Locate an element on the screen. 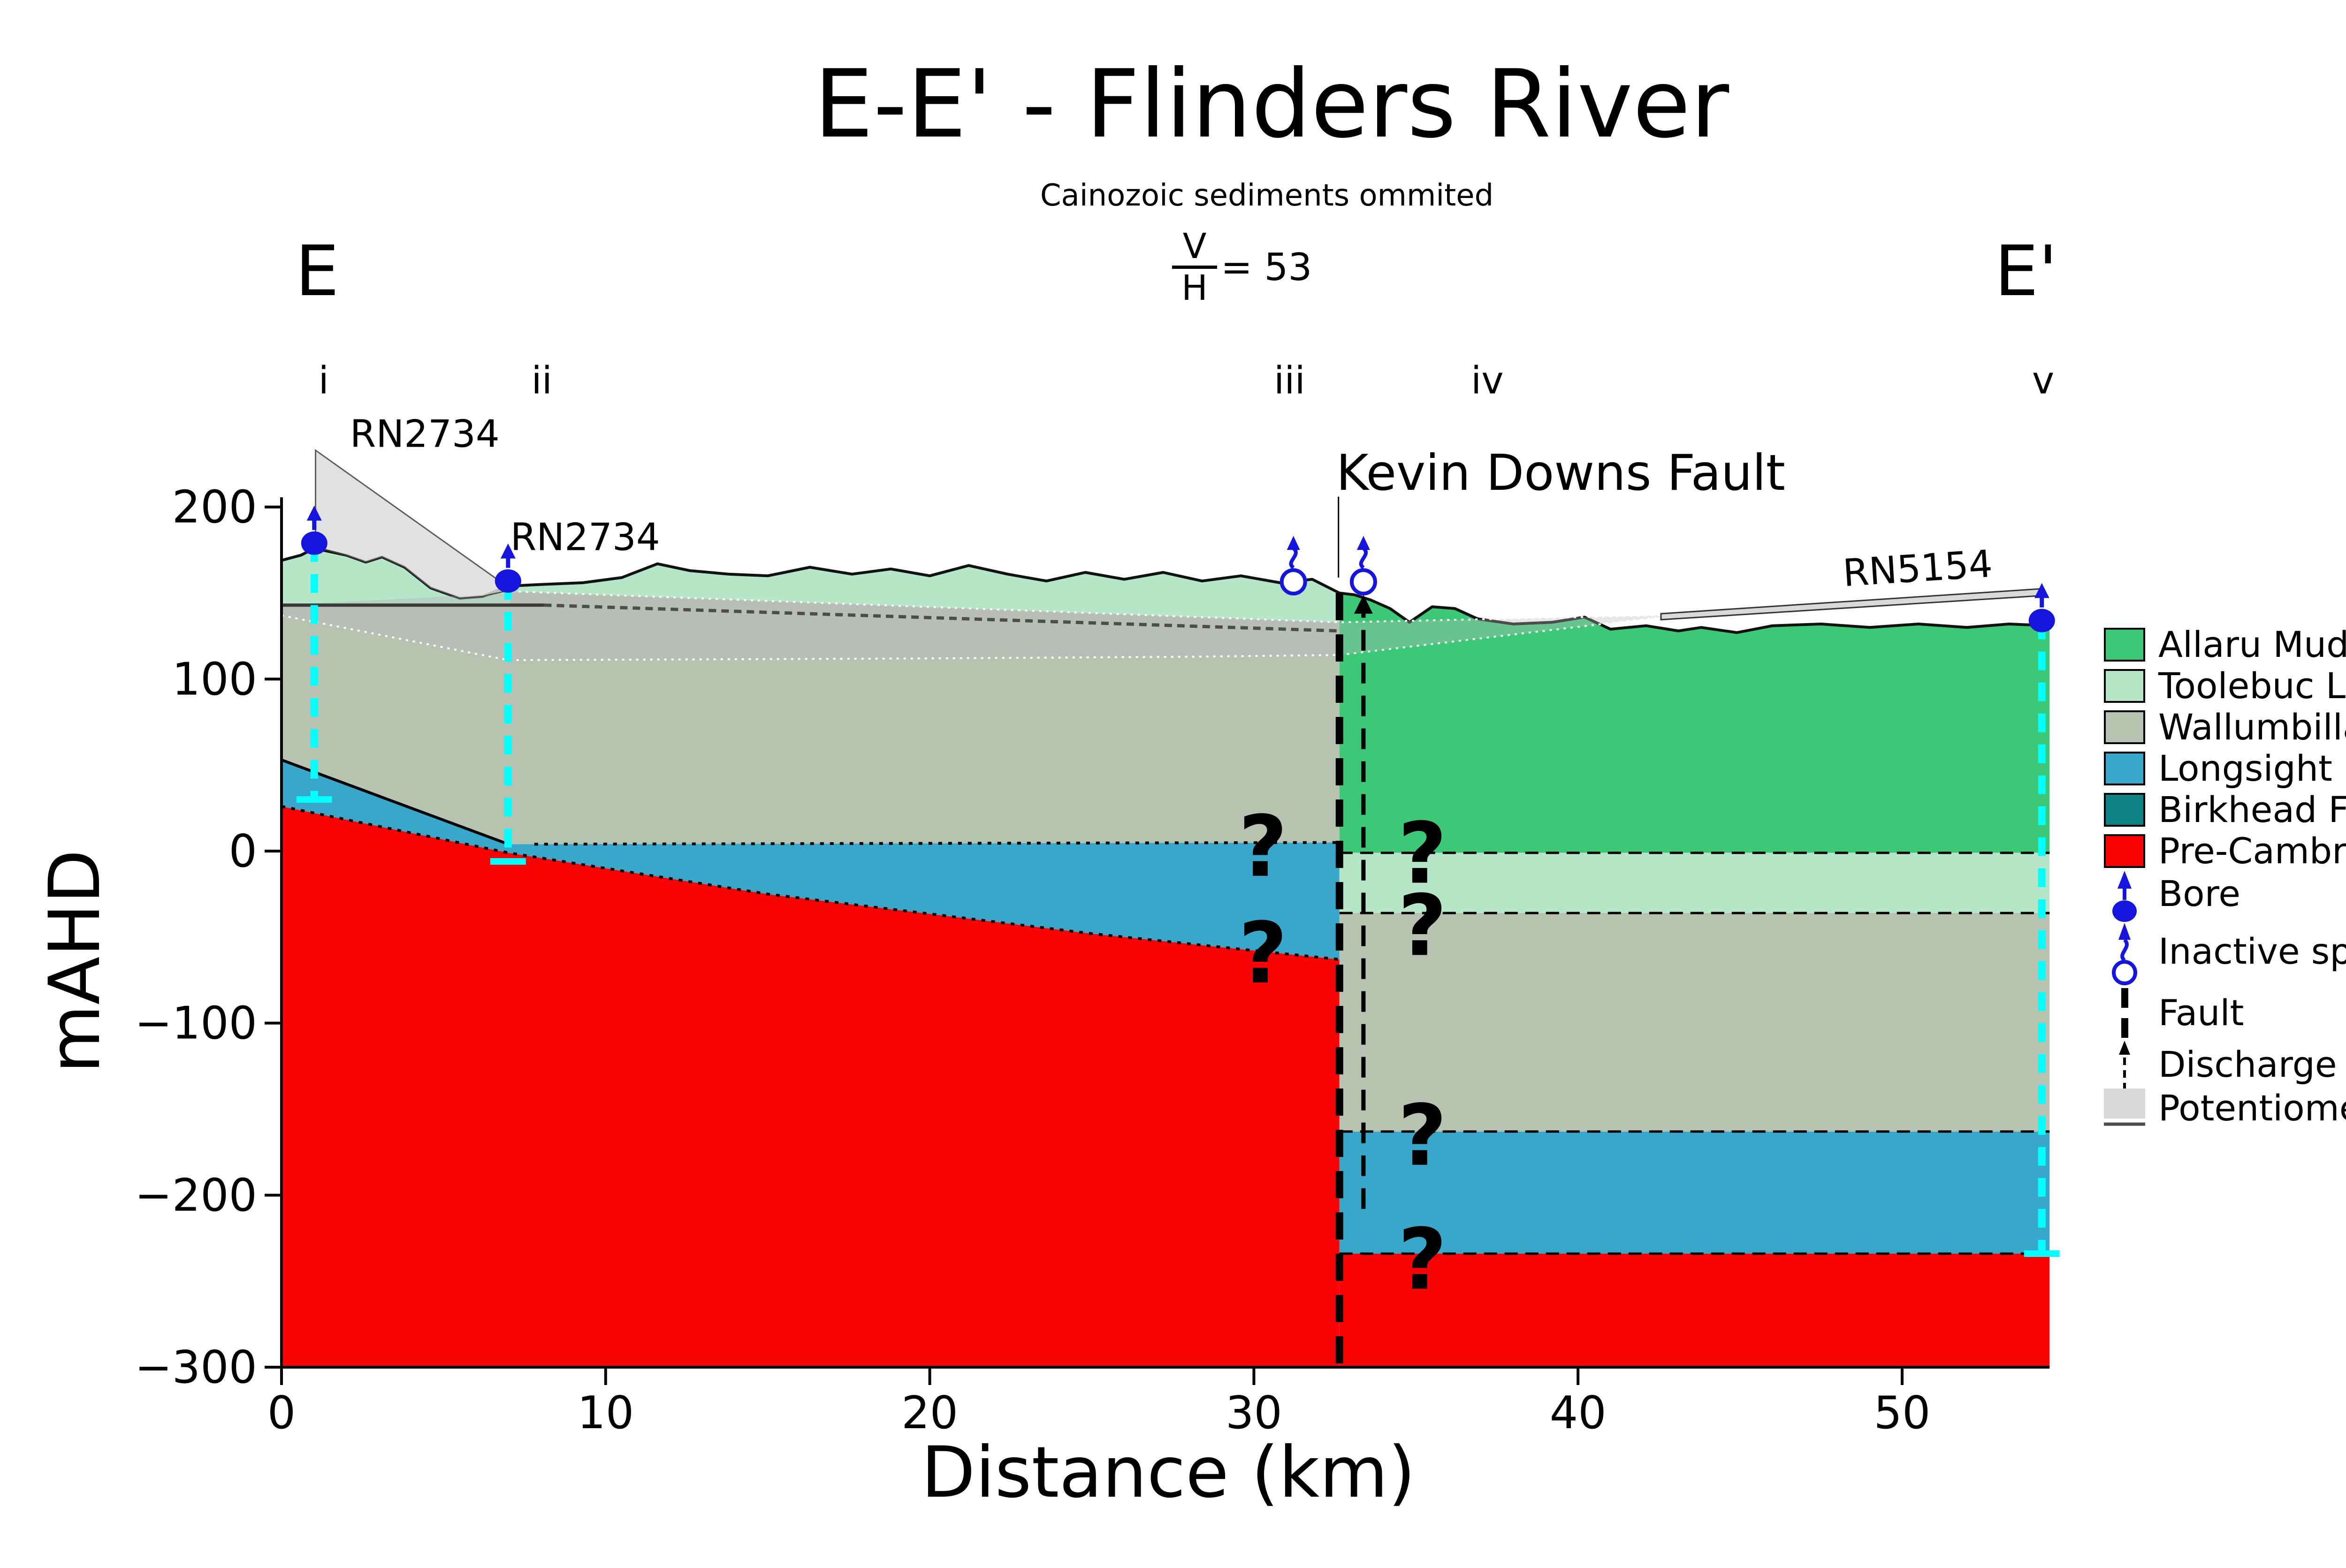 The height and width of the screenshot is (1568, 2346). legend-item-toolebuc-limestone: Toolebuc Limestone is located at coordinates (2224, 686).